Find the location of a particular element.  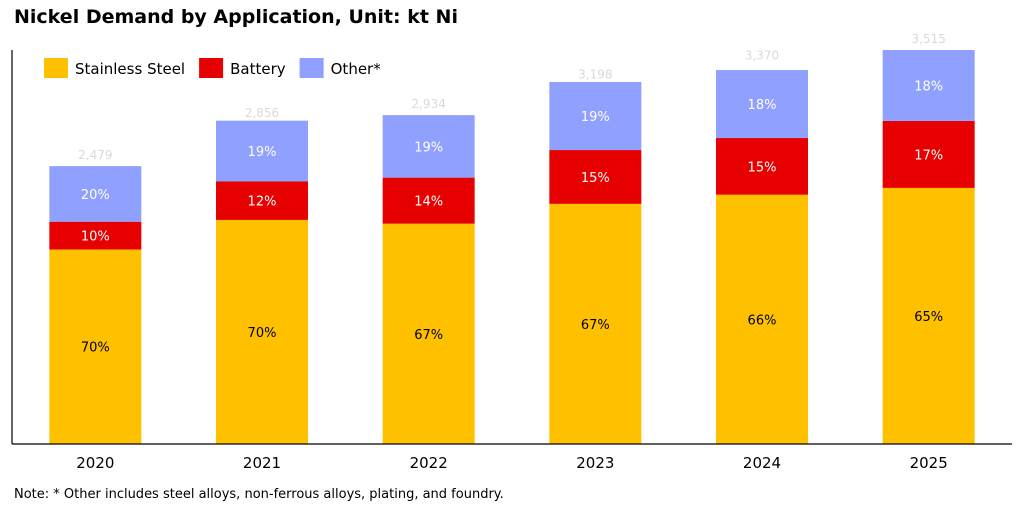

total-label: 2,856 is located at coordinates (262, 113).